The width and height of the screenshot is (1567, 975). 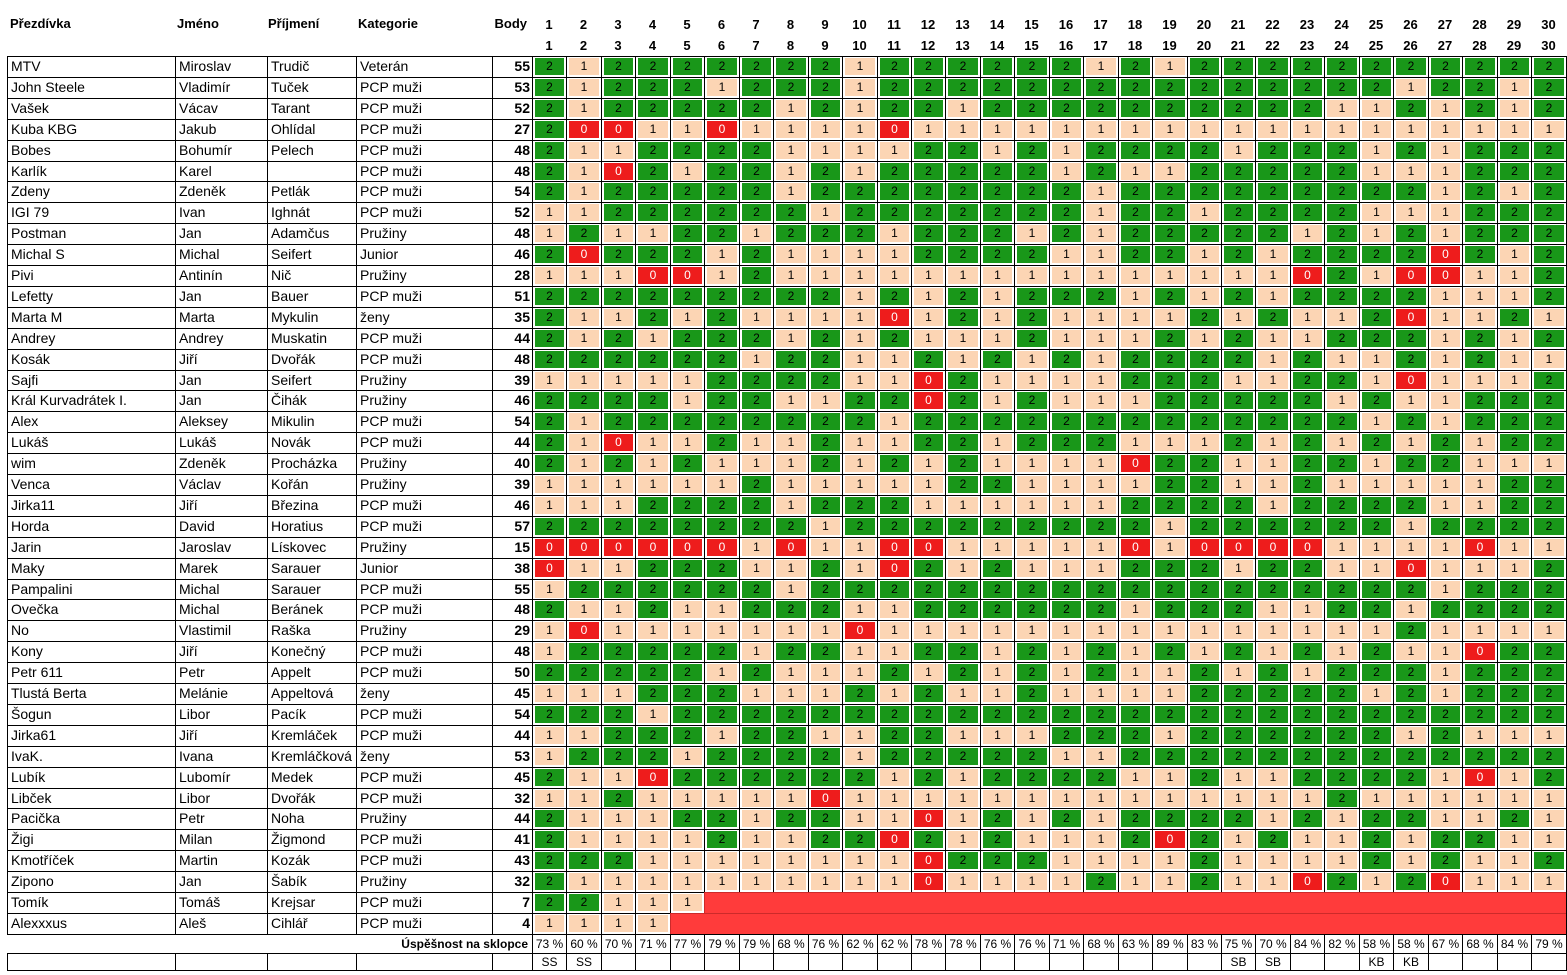 I want to click on round-number-top: 4, so click(x=652, y=24).